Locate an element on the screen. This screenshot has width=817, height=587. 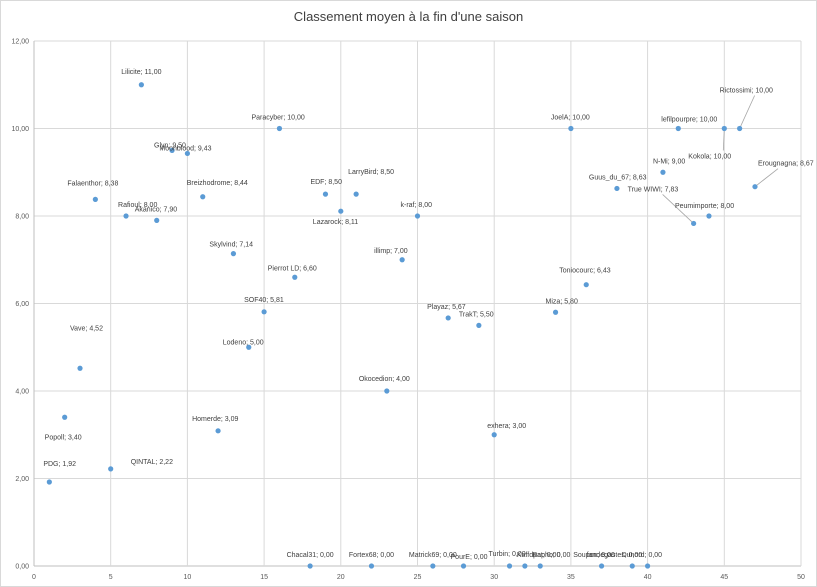
data-label: JoelA; 10,00 is located at coordinates (570, 118).